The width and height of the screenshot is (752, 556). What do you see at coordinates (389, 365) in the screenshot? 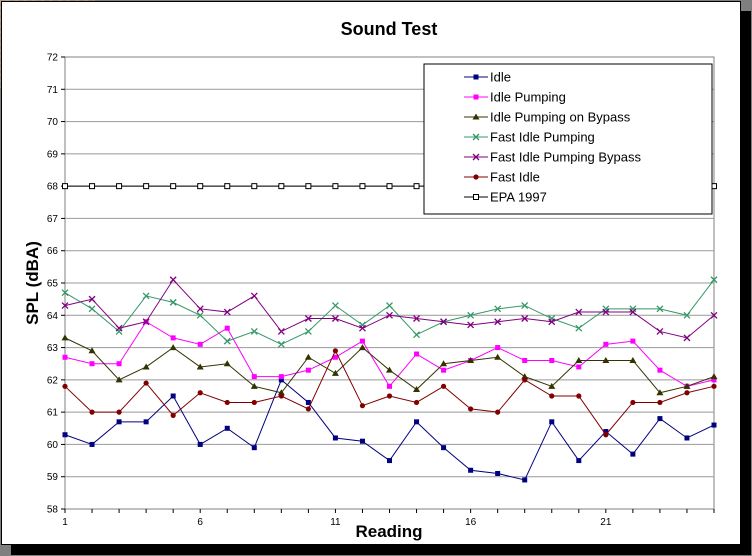
I see `series-idle-pumping-on-bypass` at bounding box center [389, 365].